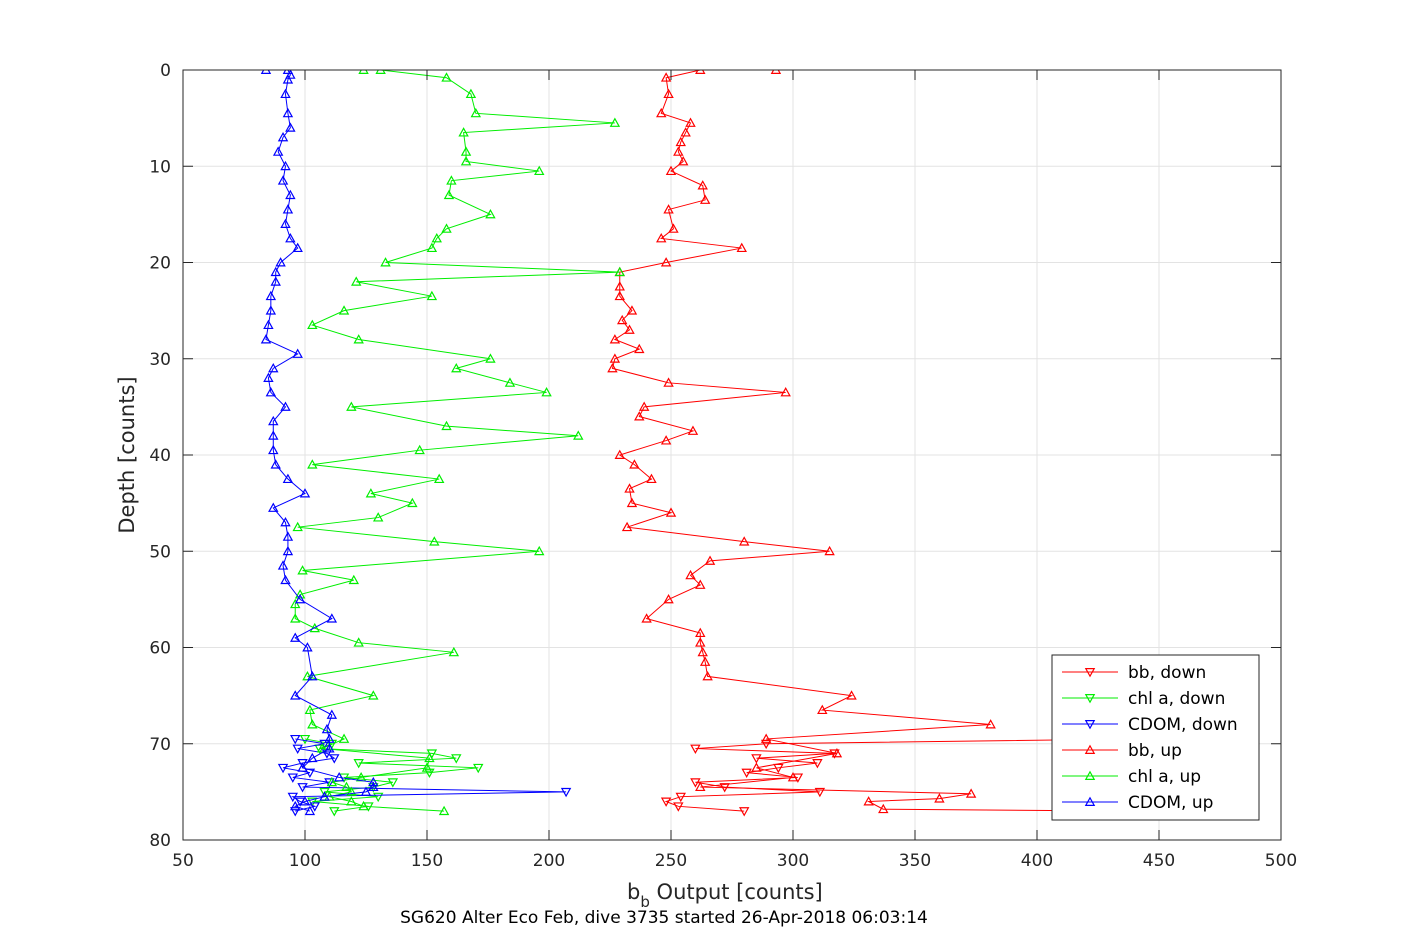 This screenshot has width=1417, height=945. Describe the element at coordinates (725, 895) in the screenshot. I see `x-axis-label: bb Output [counts]` at that location.